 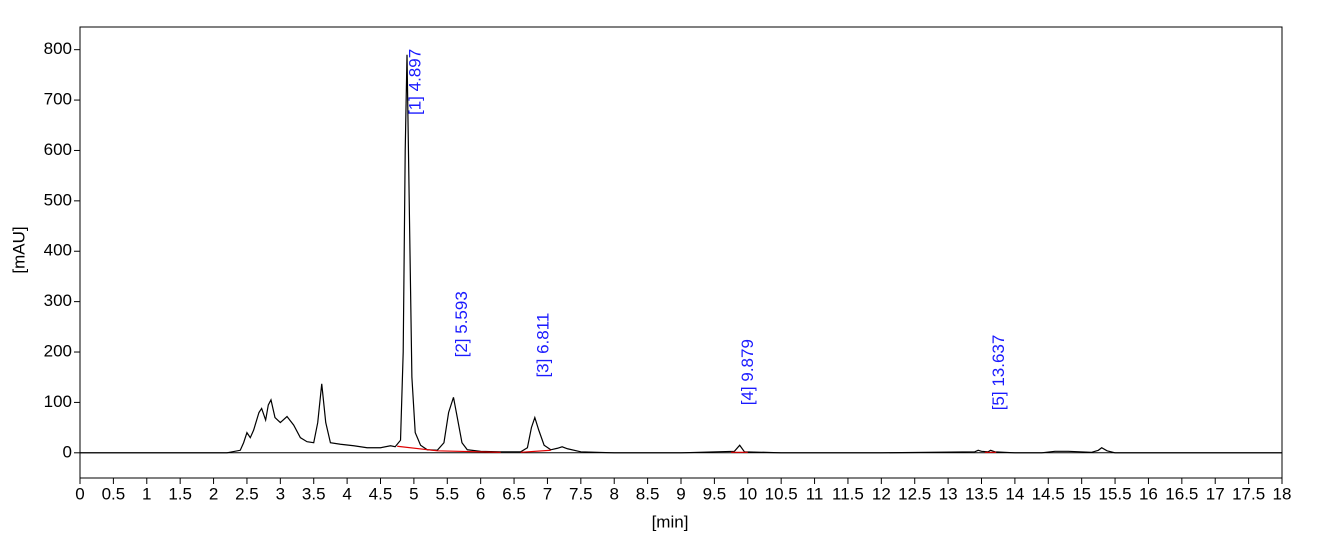 I want to click on y-tick-label: 800, so click(x=58, y=48).